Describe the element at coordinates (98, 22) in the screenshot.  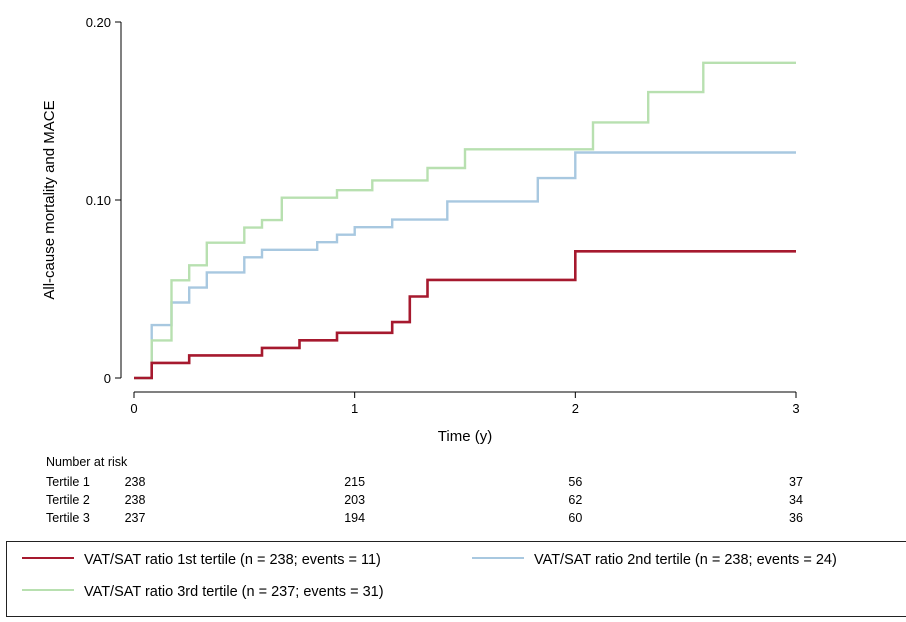
I see `y-tick-label: 0.20` at that location.